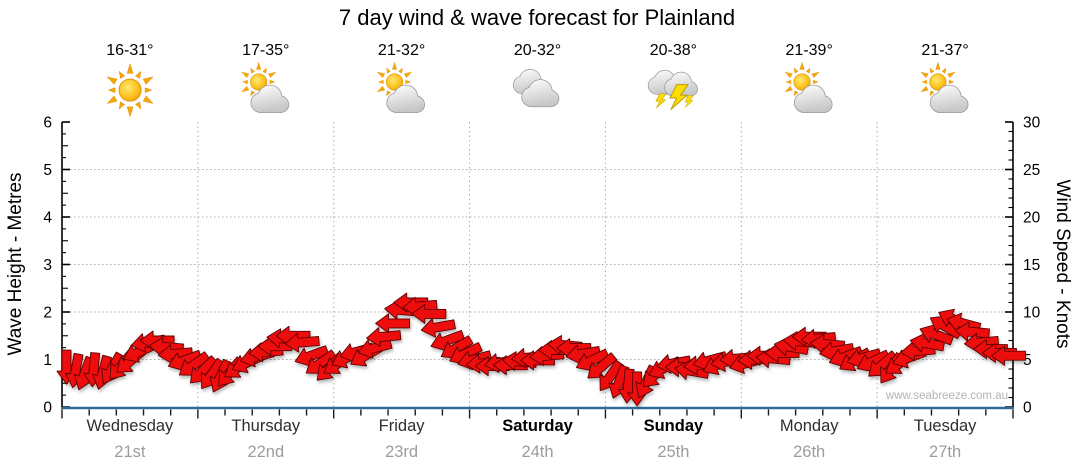 This screenshot has width=1080, height=475. I want to click on cloudy-icon, so click(536, 88).